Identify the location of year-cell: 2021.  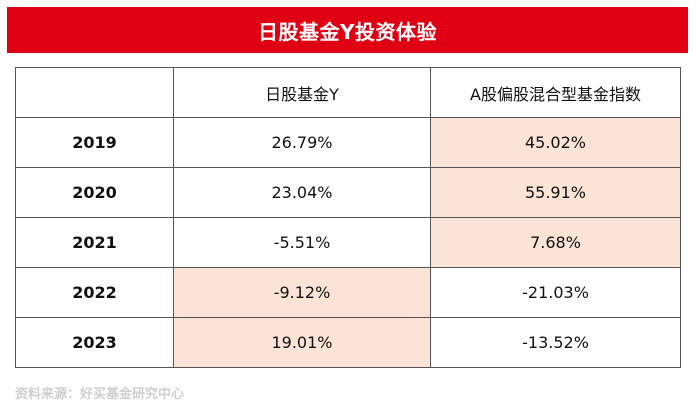
(94, 242).